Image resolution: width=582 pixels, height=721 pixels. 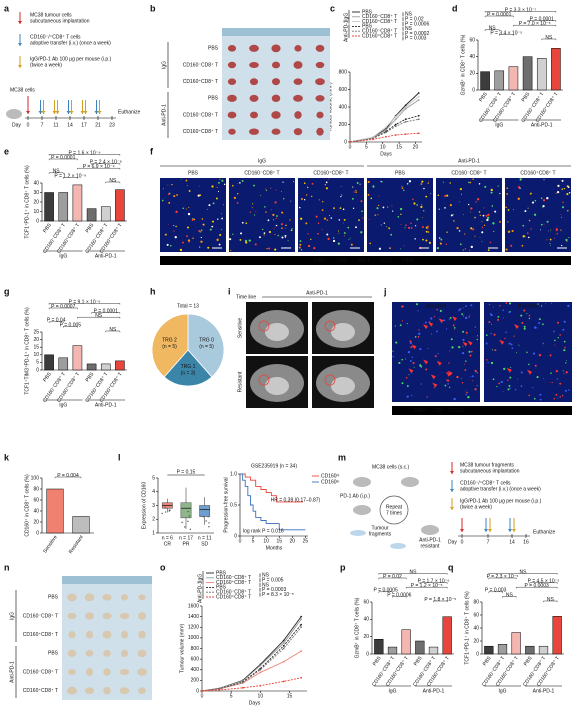 What do you see at coordinates (195, 670) in the screenshot?
I see `y-tick-label: 400` at bounding box center [195, 670].